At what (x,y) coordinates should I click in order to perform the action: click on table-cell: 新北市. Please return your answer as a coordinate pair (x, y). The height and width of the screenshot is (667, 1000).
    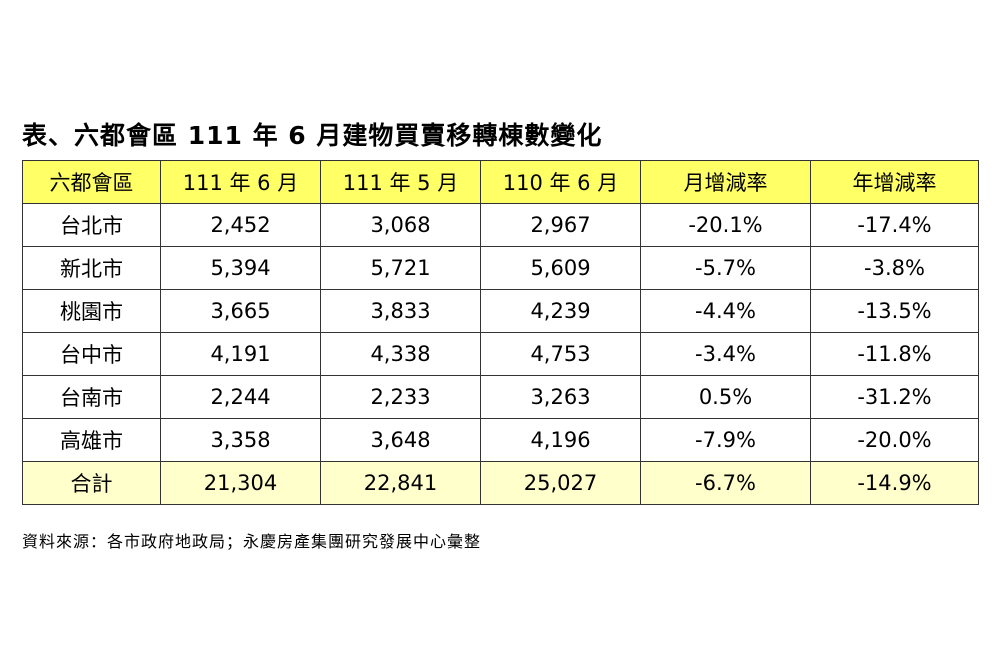
    Looking at the image, I should click on (91, 268).